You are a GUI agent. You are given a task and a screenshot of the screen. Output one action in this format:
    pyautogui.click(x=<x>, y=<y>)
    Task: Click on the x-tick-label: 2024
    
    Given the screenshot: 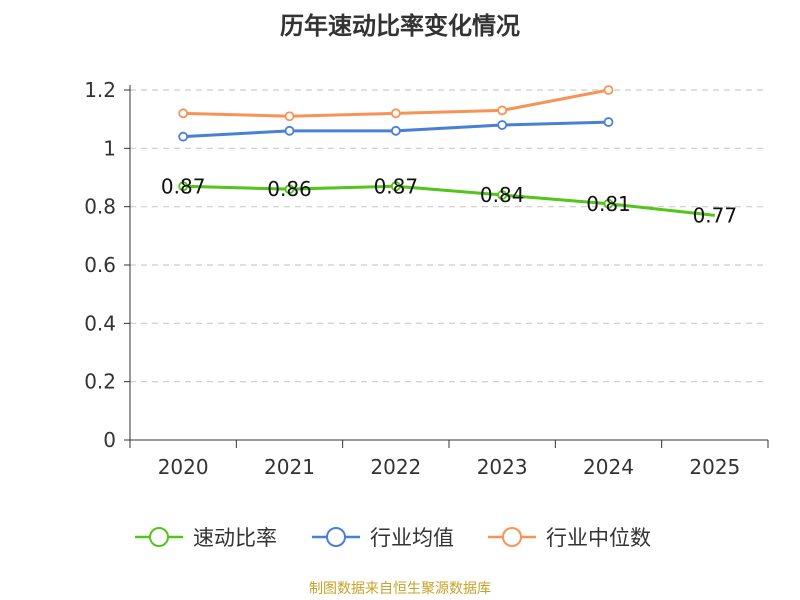 What is the action you would take?
    pyautogui.click(x=608, y=467)
    